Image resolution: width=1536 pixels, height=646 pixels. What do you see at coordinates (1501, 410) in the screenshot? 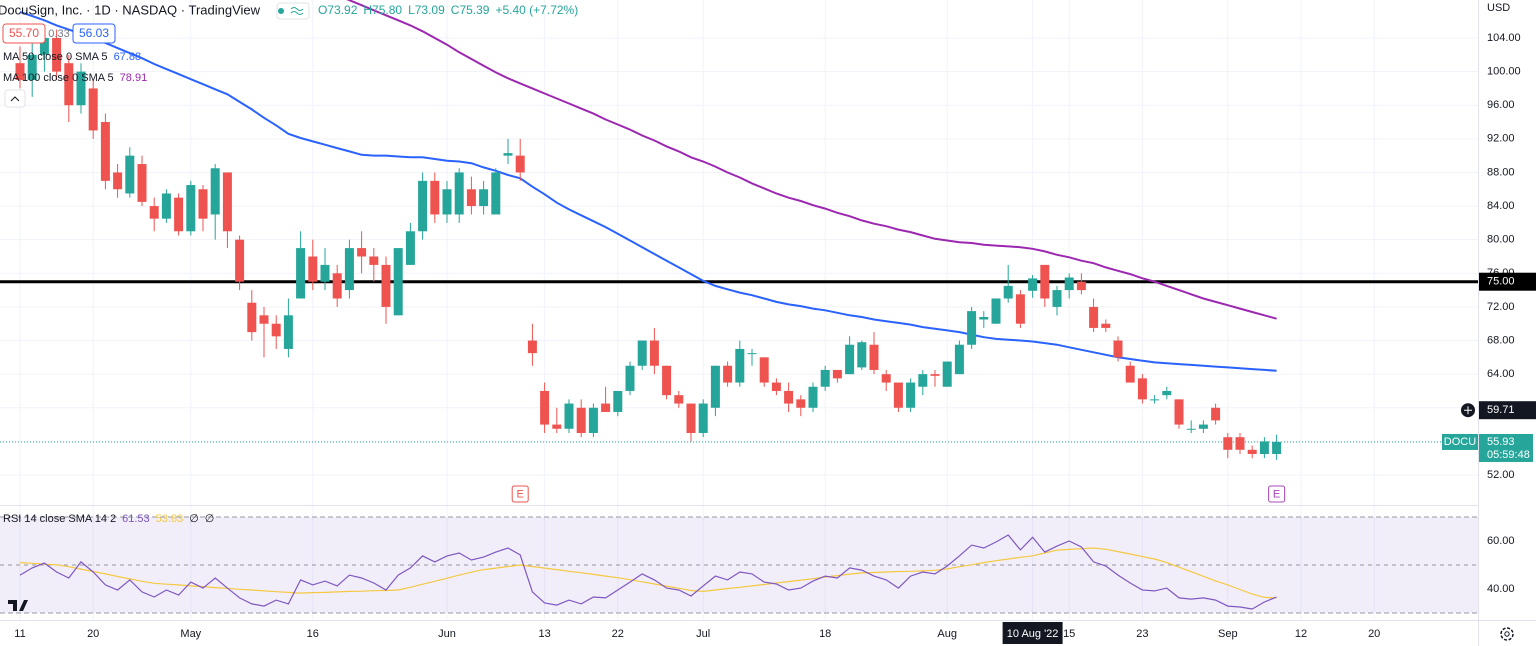
I see `crosshair-price: 59.71` at bounding box center [1501, 410].